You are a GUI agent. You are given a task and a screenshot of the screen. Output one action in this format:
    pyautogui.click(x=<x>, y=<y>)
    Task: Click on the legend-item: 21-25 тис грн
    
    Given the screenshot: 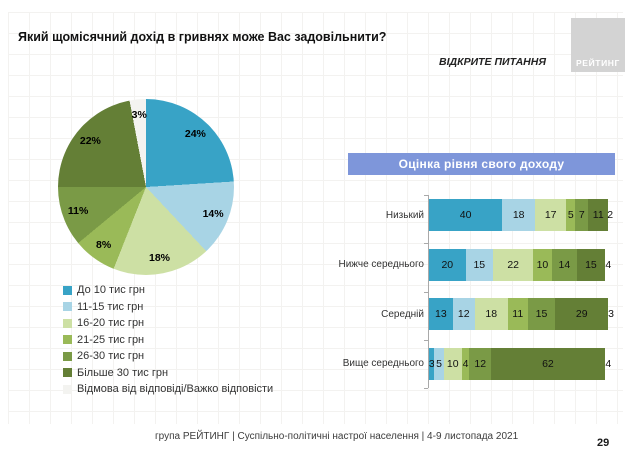 What is the action you would take?
    pyautogui.click(x=168, y=340)
    